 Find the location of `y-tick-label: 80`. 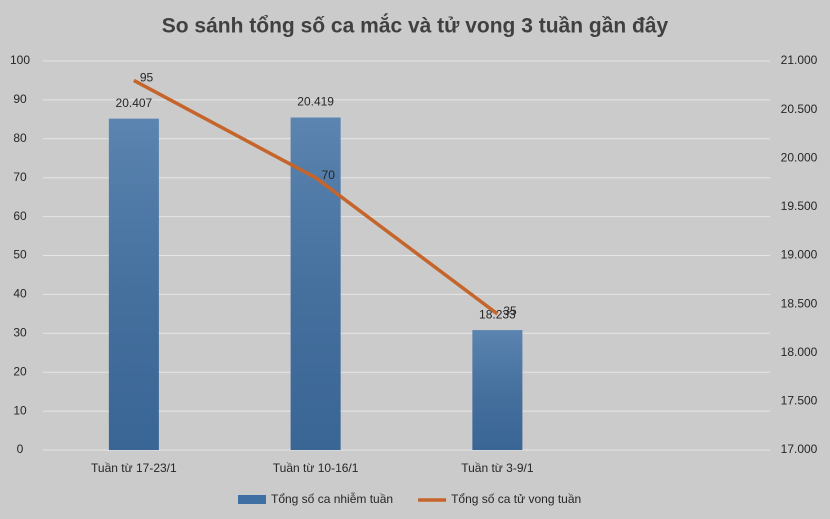

y-tick-label: 80 is located at coordinates (20, 138).